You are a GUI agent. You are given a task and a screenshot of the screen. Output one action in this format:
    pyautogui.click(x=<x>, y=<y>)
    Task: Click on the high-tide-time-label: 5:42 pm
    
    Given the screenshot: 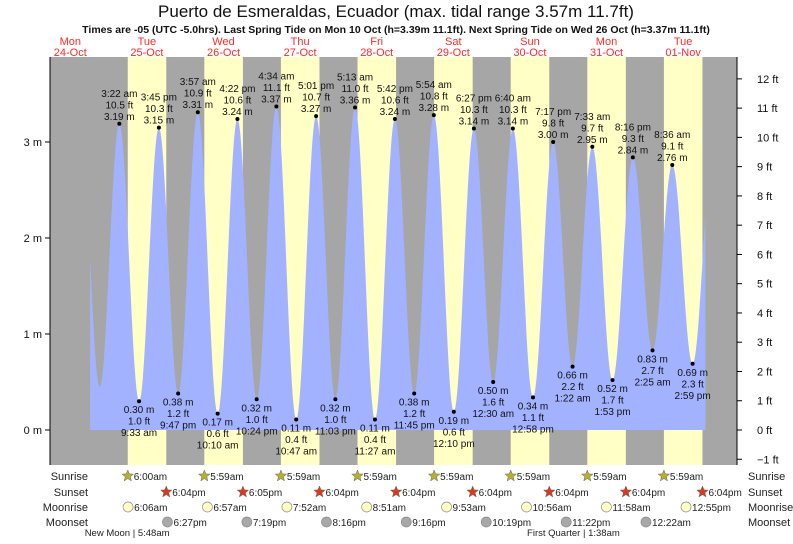 What is the action you would take?
    pyautogui.click(x=395, y=89)
    